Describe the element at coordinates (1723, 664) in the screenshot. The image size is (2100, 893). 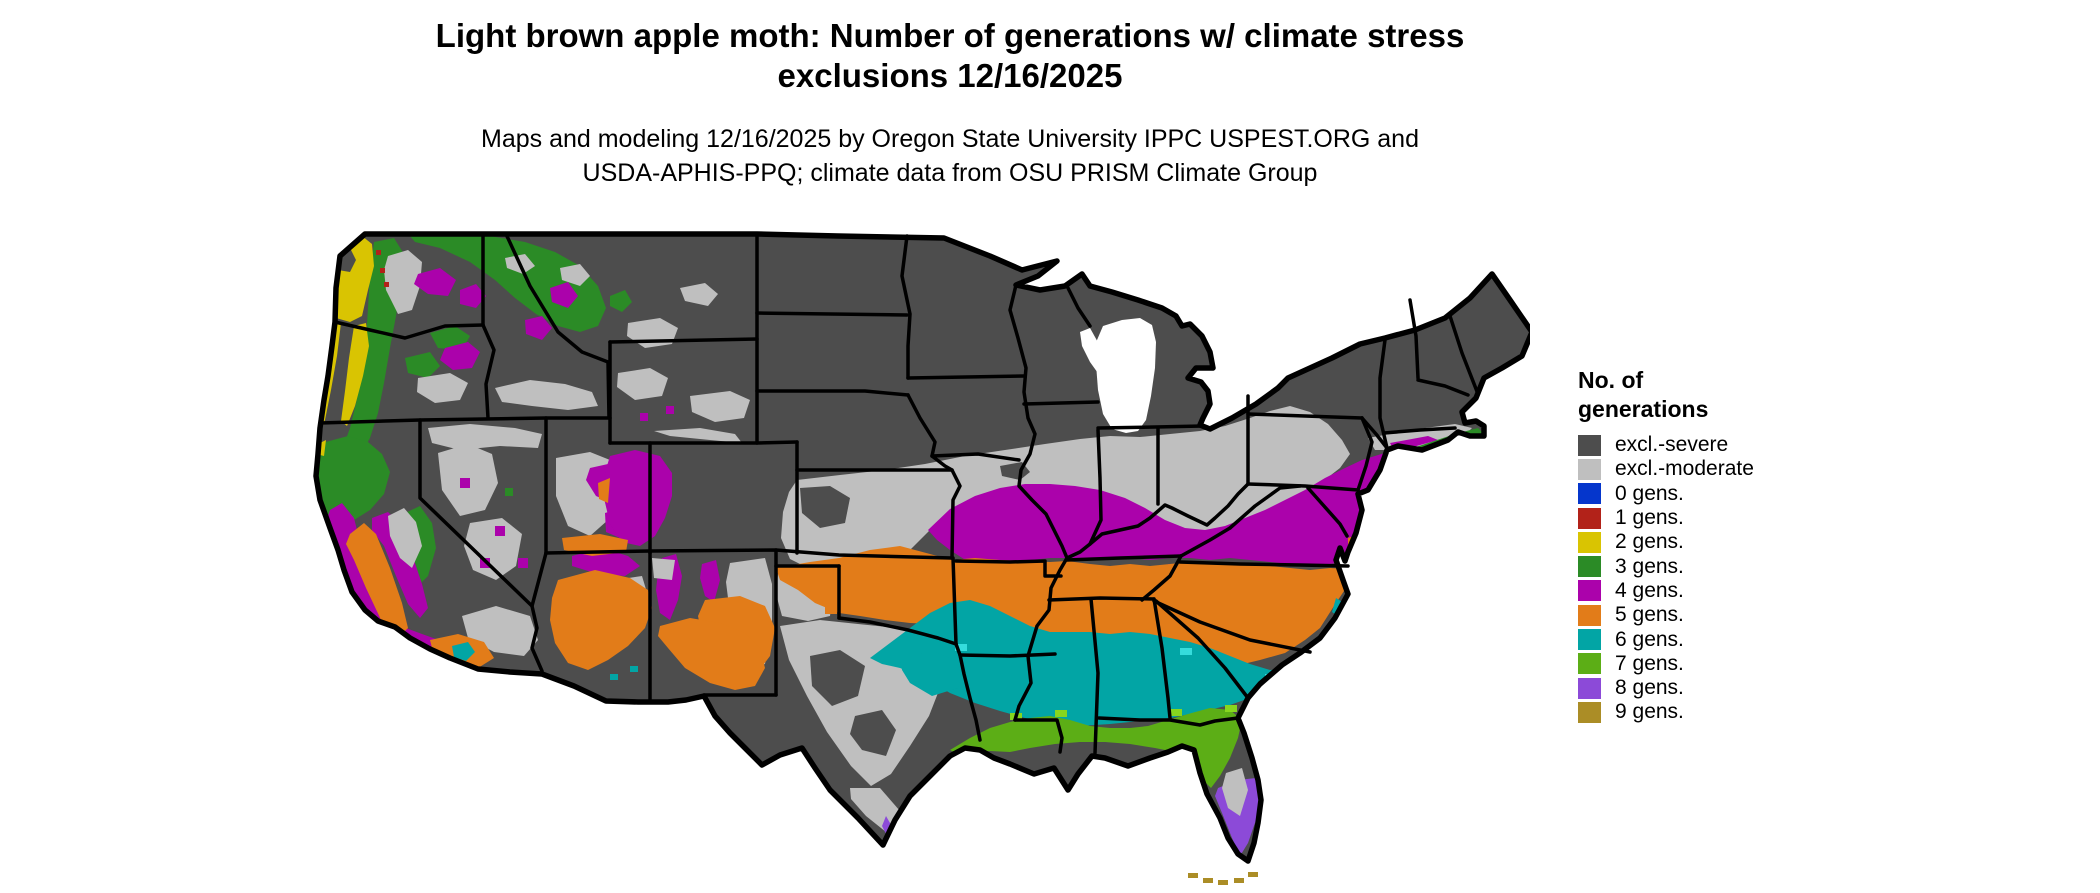
I see `legend-item: 7 gens.` at that location.